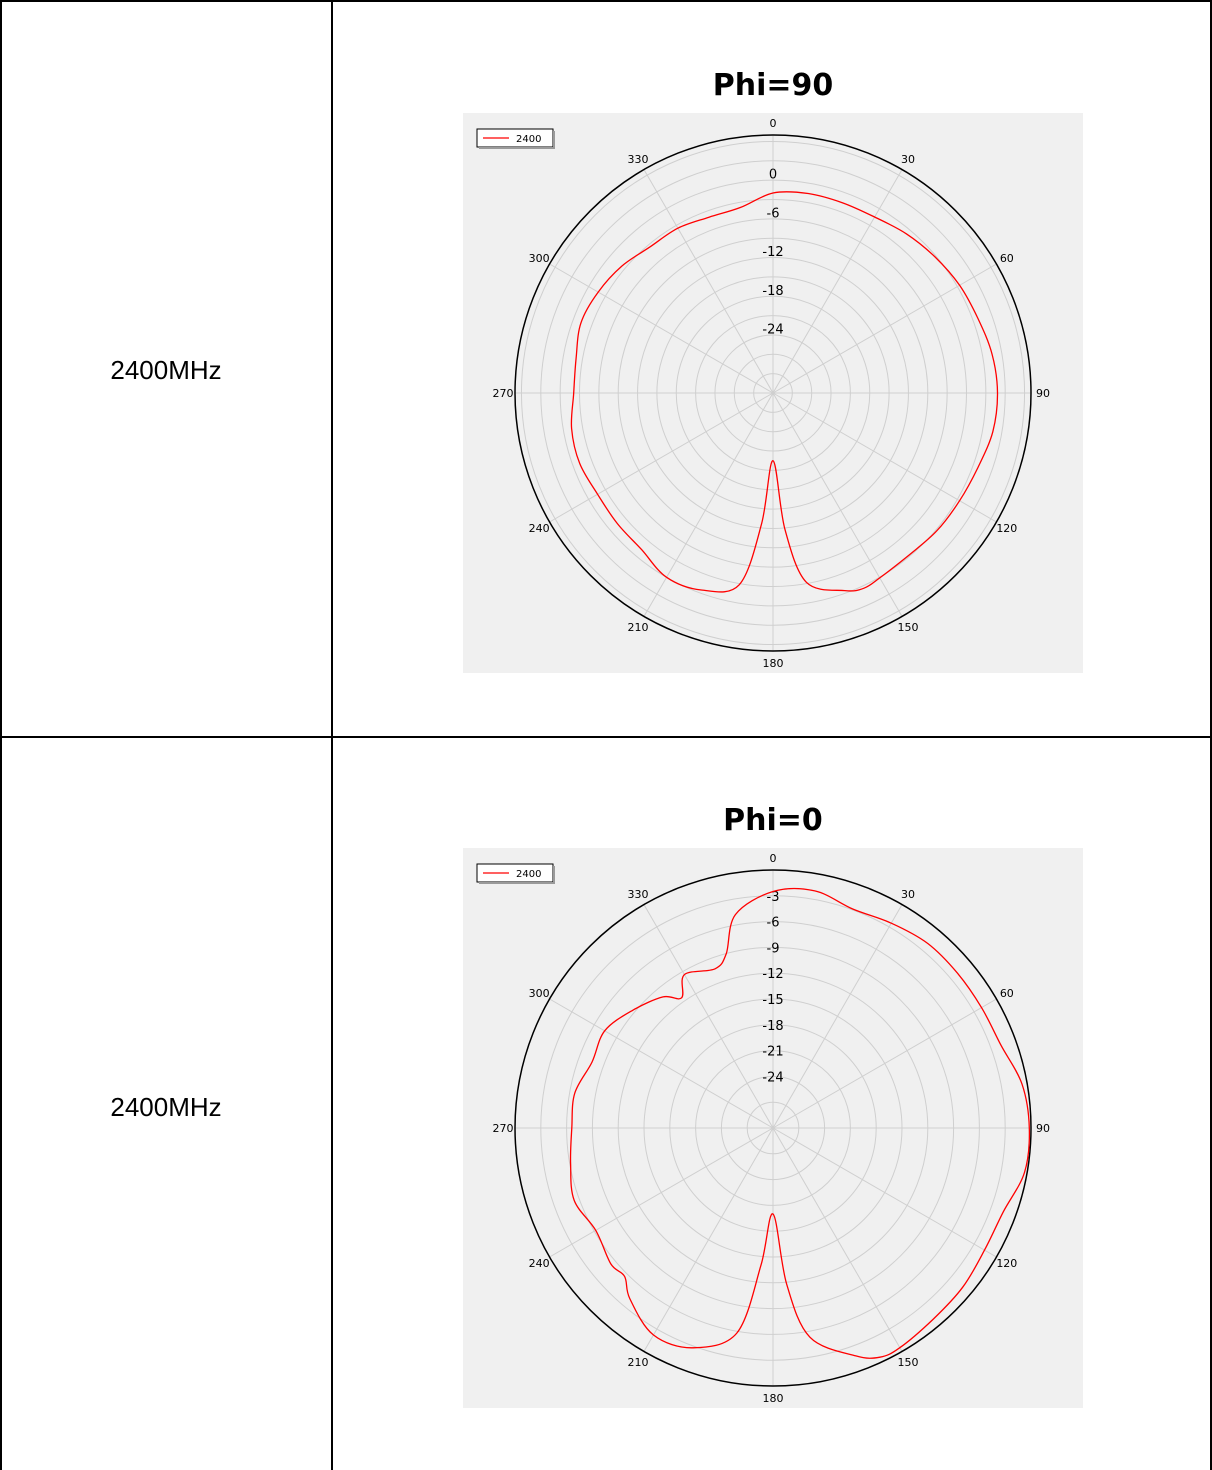  Describe the element at coordinates (773, 897) in the screenshot. I see `radial-tick-label: -3` at that location.